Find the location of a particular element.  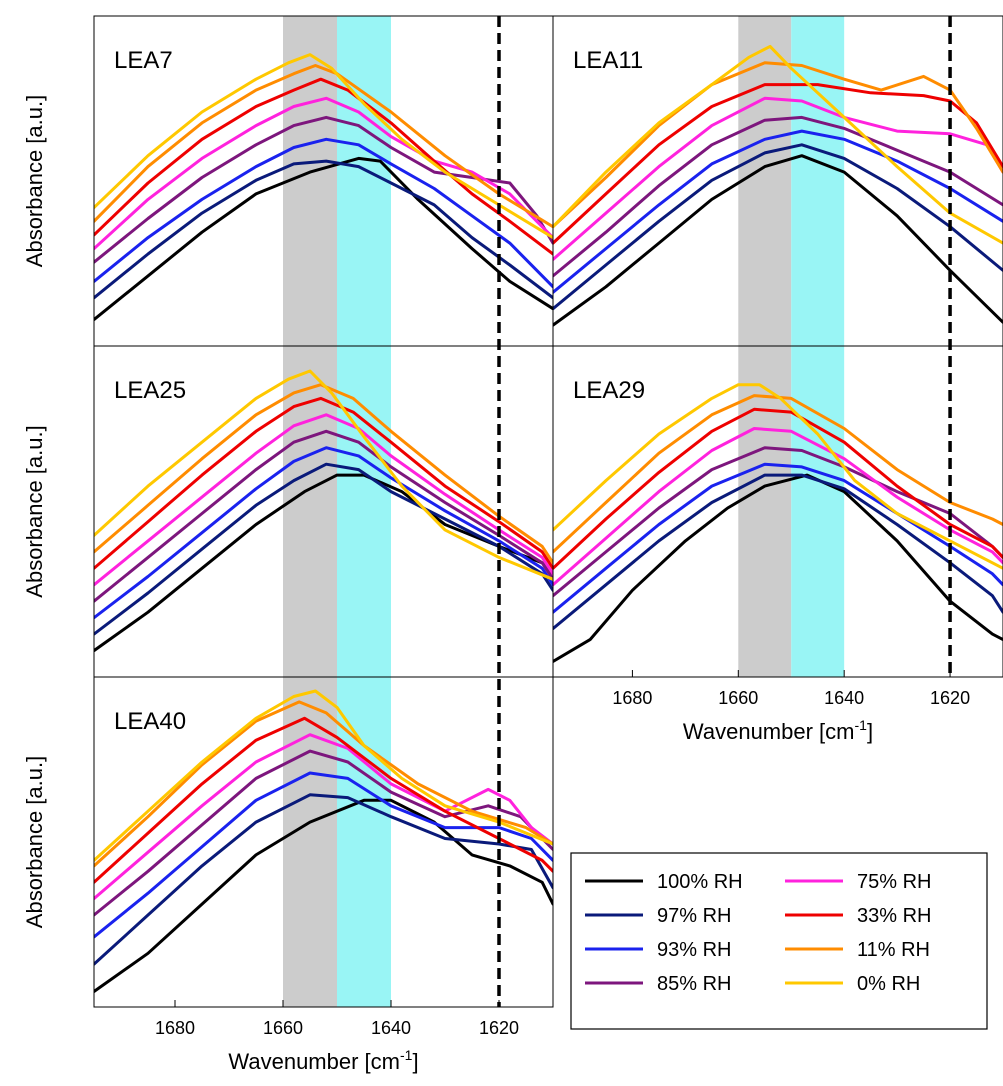

legend-item-75-rh: 75% RH is located at coordinates (858, 882).